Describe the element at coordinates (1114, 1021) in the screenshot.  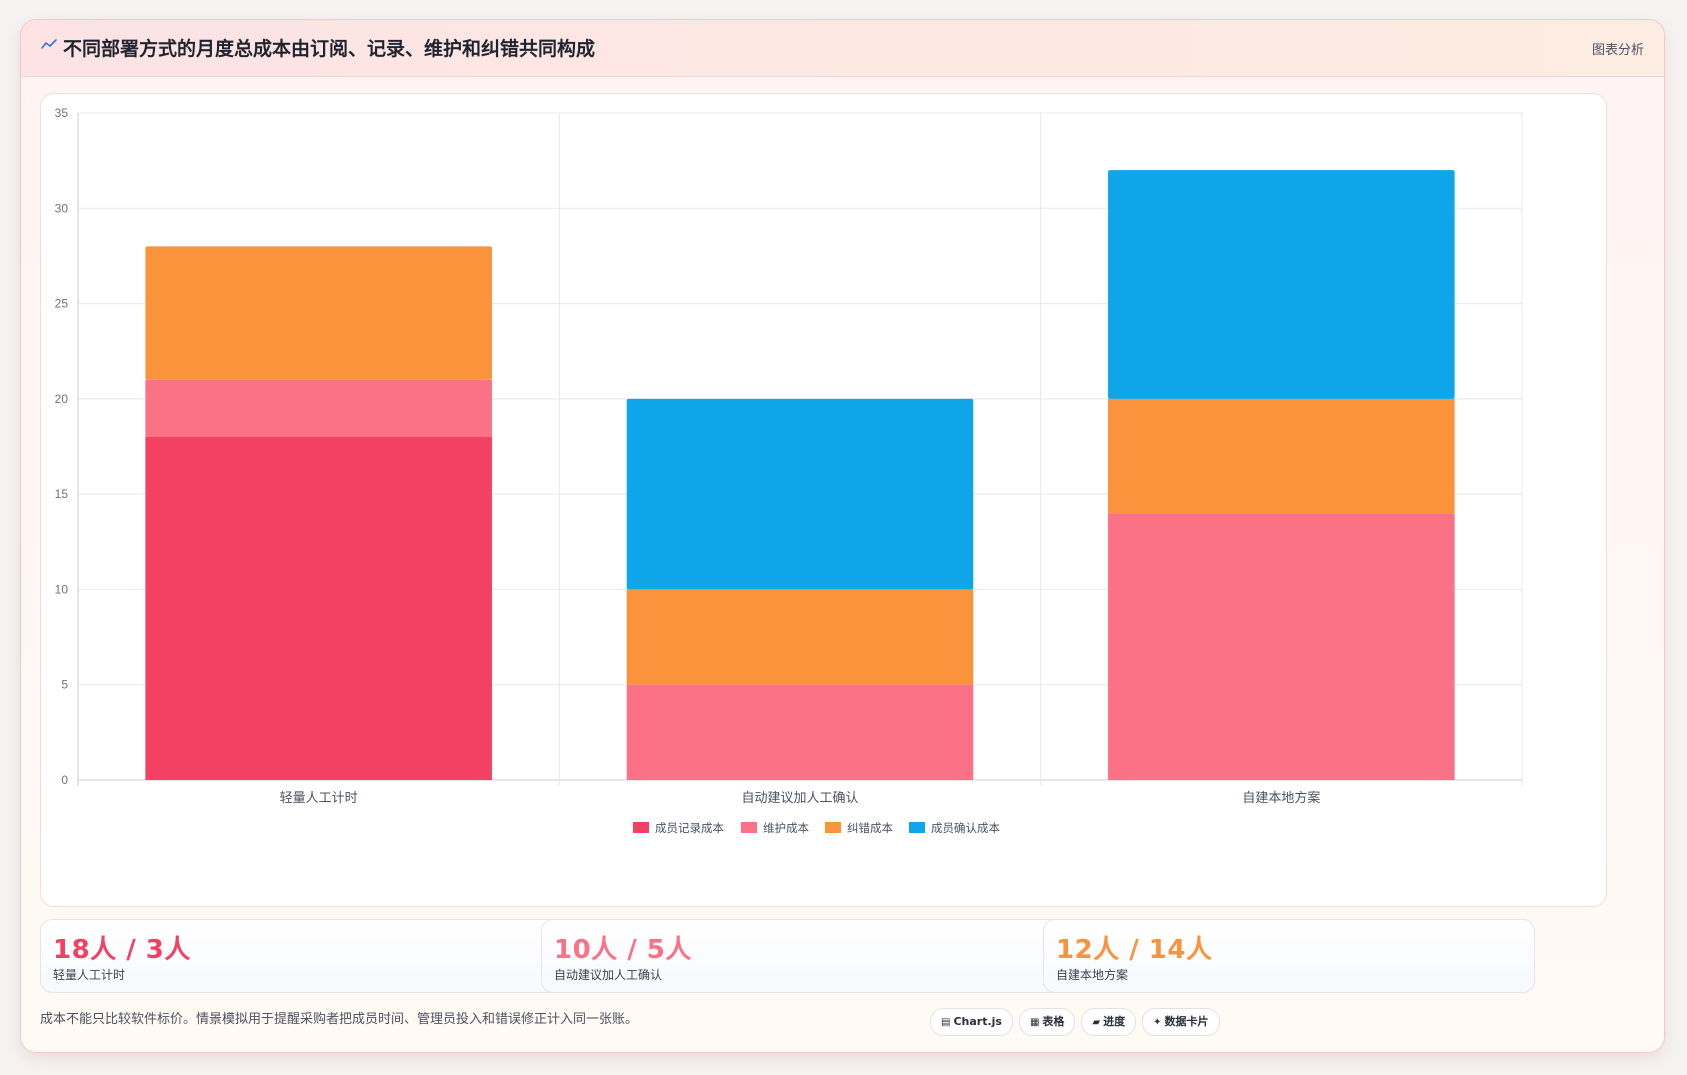
I see `badge-label: 进度` at that location.